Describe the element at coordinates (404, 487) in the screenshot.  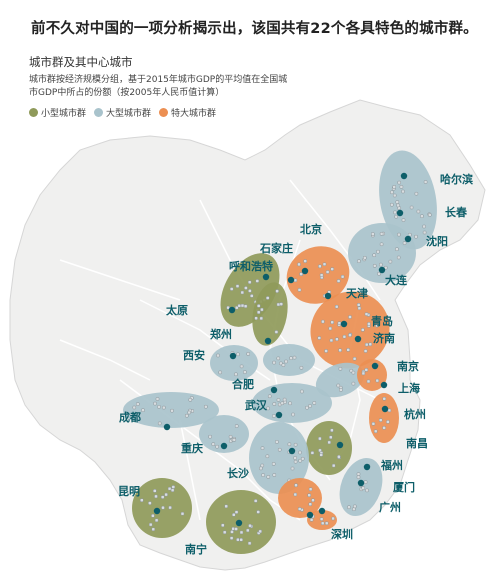
I see `city-label: 厦门` at that location.